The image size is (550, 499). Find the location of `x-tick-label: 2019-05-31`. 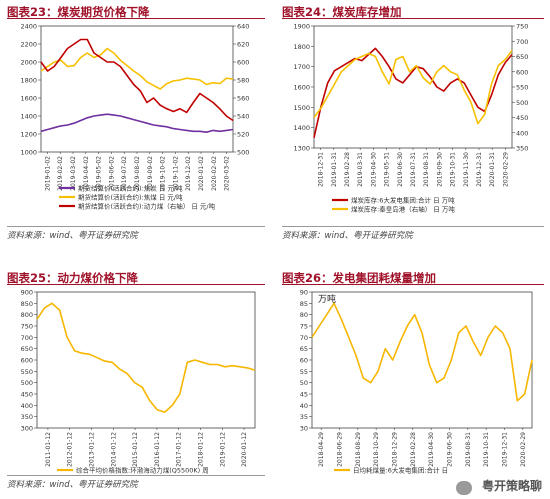

x-tick-label: 2019-05-31 is located at coordinates (387, 169).